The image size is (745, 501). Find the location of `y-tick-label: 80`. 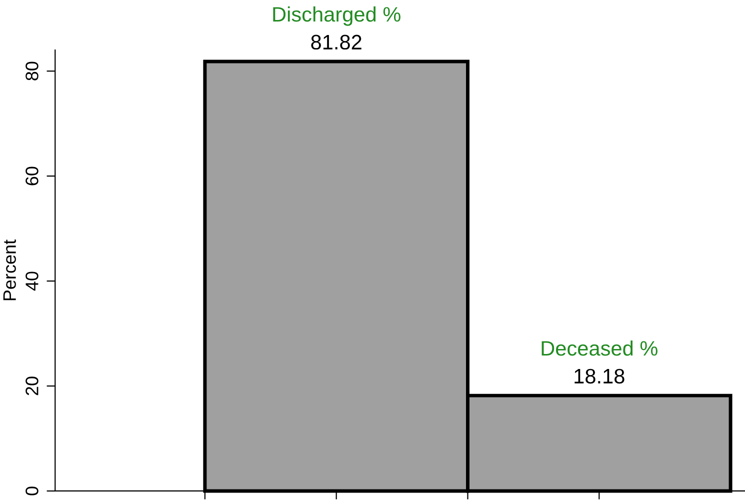

y-tick-label: 80 is located at coordinates (32, 71).